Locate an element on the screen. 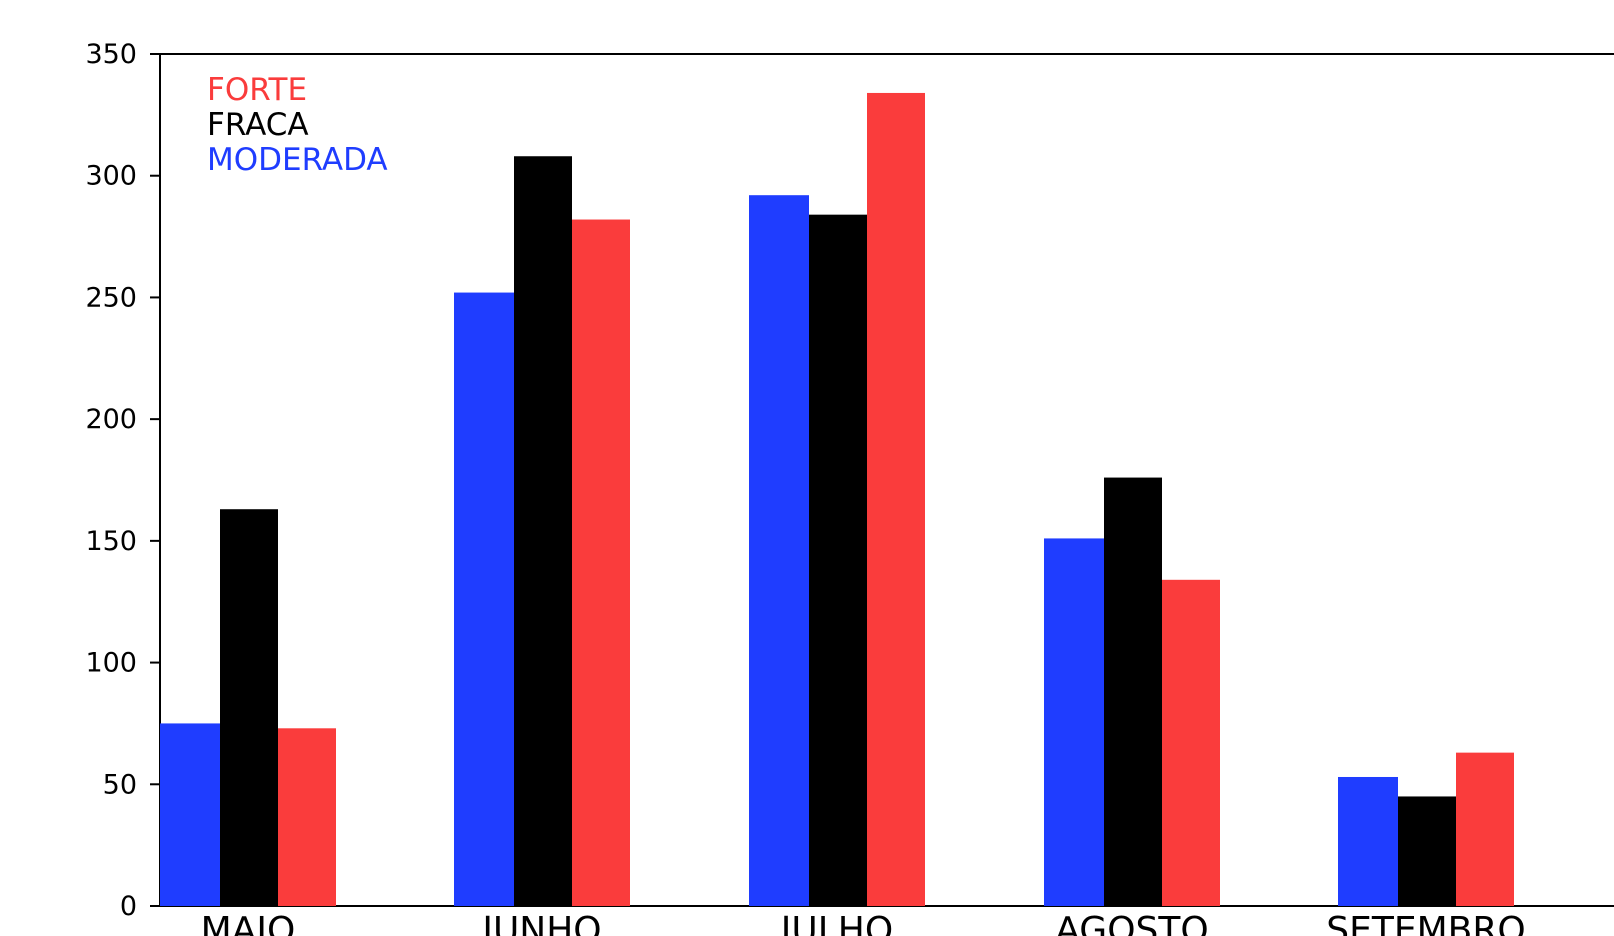 This screenshot has height=936, width=1614. y-tick-label-250: 250 is located at coordinates (111, 297).